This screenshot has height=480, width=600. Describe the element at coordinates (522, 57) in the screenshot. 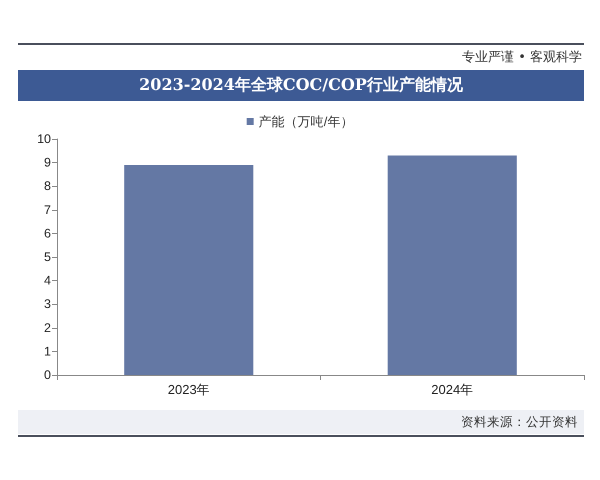

I see `text: 专业严谨 • 客观科学` at that location.